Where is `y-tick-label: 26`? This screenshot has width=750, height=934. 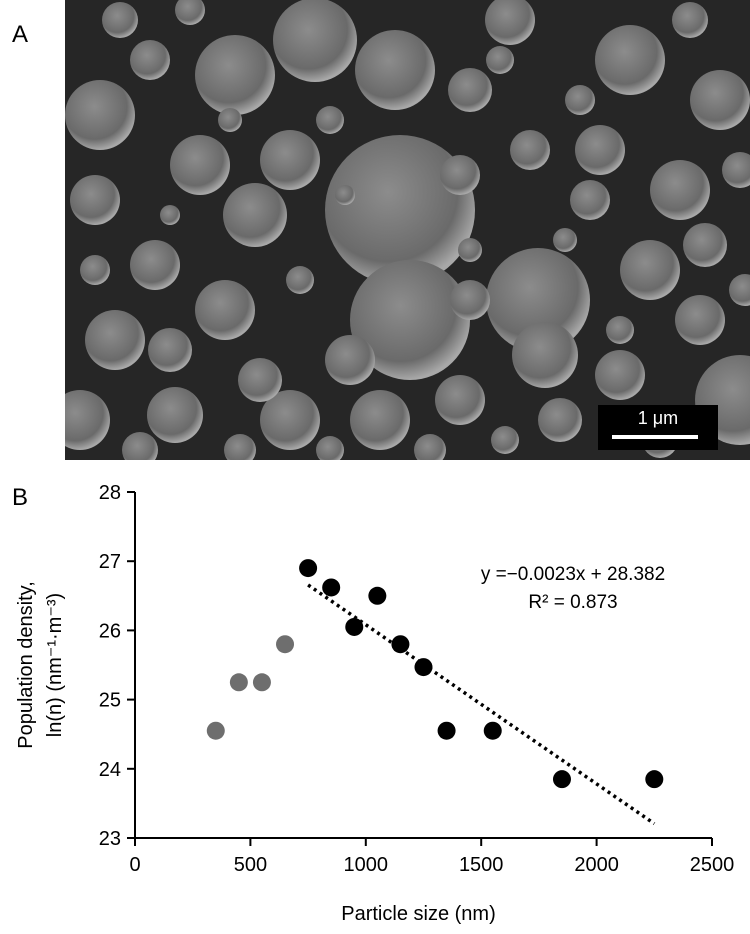
y-tick-label: 26 is located at coordinates (110, 631).